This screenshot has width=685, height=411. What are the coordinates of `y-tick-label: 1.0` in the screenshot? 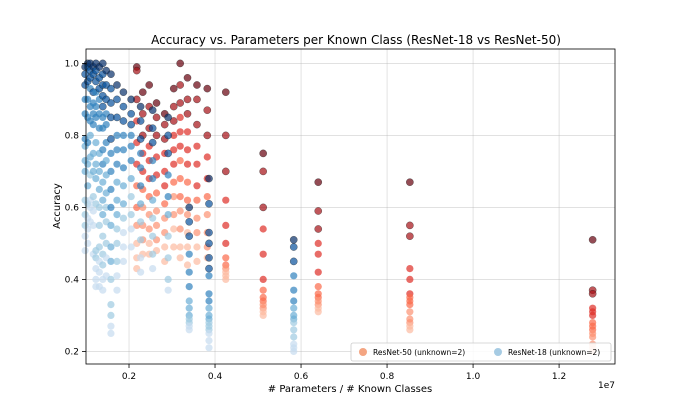 It's located at (72, 64).